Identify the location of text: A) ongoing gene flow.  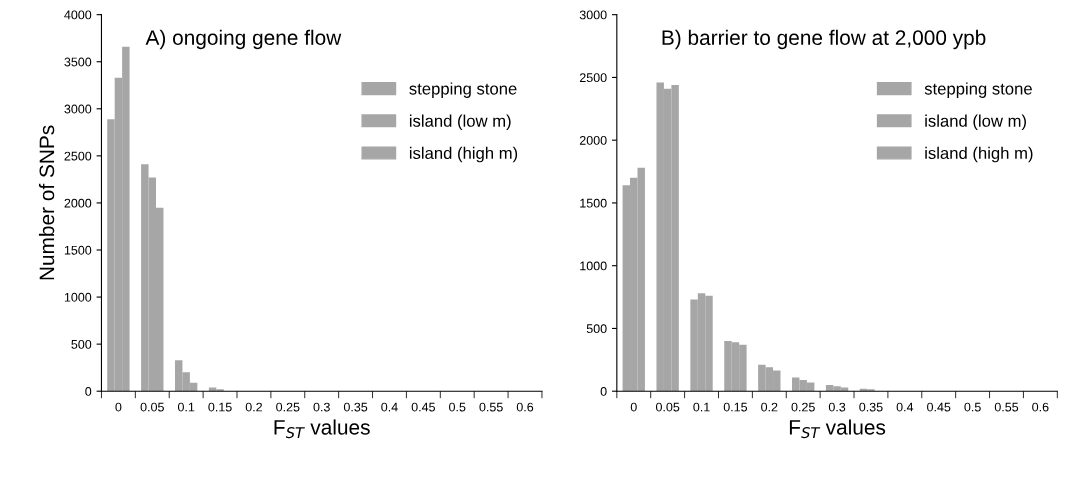
(243, 39).